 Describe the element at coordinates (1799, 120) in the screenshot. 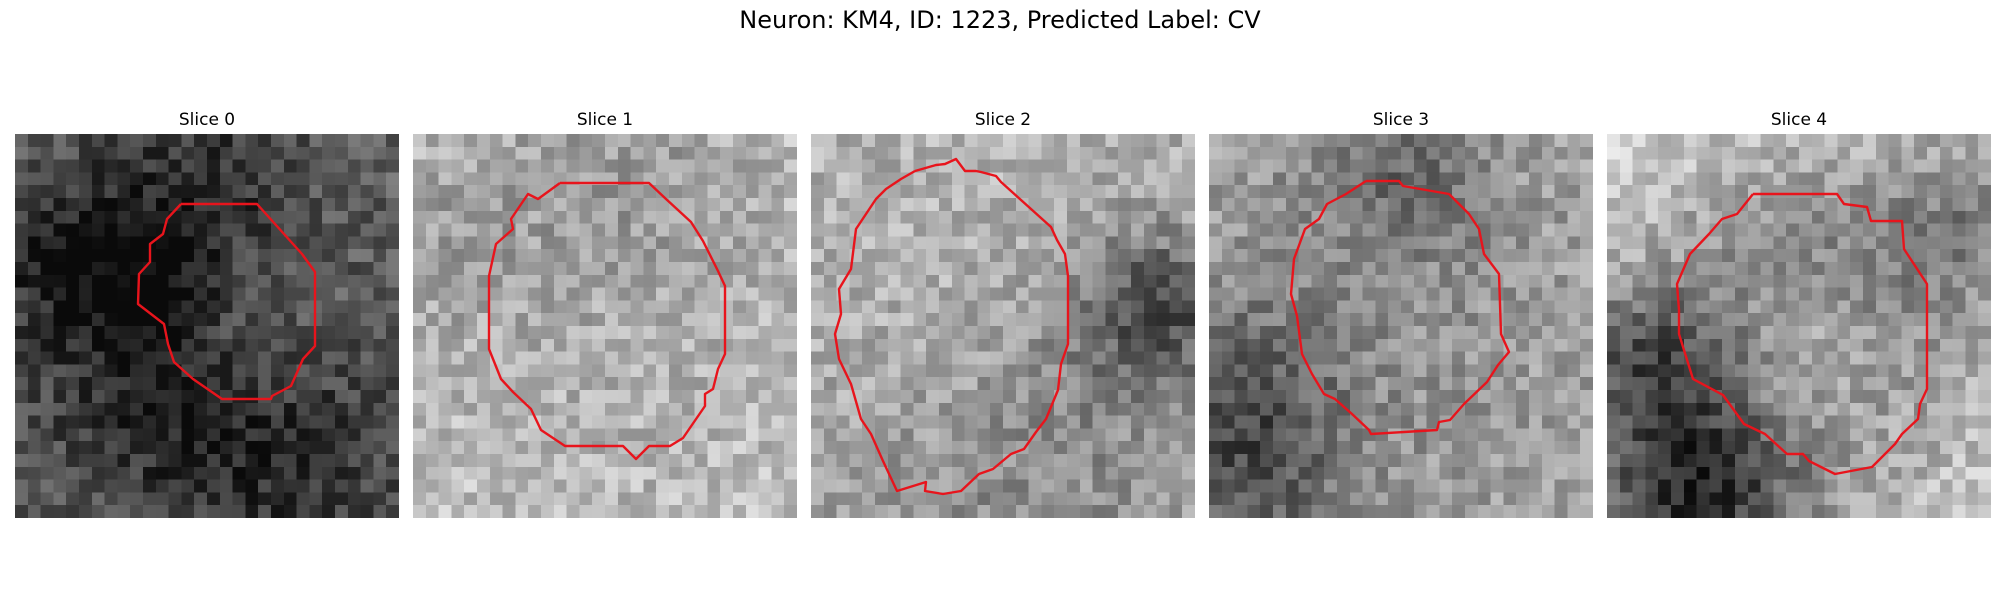

I see `slice-title: Slice 4` at that location.